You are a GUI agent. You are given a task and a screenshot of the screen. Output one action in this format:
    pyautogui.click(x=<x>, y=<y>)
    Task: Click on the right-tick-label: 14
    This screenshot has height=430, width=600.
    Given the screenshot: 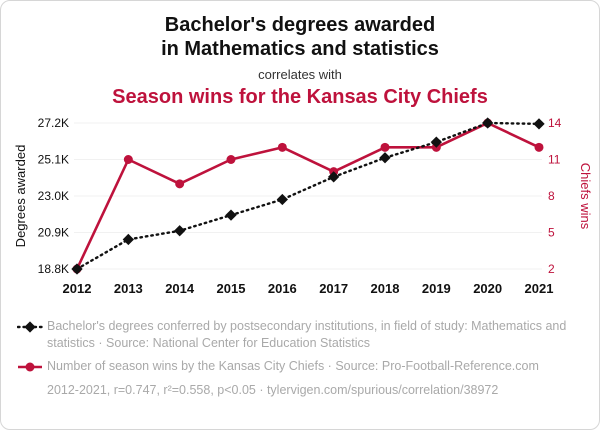 What is the action you would take?
    pyautogui.click(x=555, y=123)
    